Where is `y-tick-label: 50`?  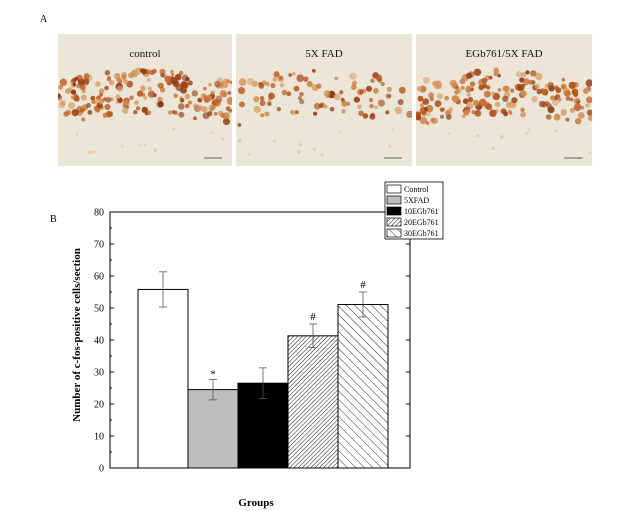
y-tick-label: 50 is located at coordinates (99, 309).